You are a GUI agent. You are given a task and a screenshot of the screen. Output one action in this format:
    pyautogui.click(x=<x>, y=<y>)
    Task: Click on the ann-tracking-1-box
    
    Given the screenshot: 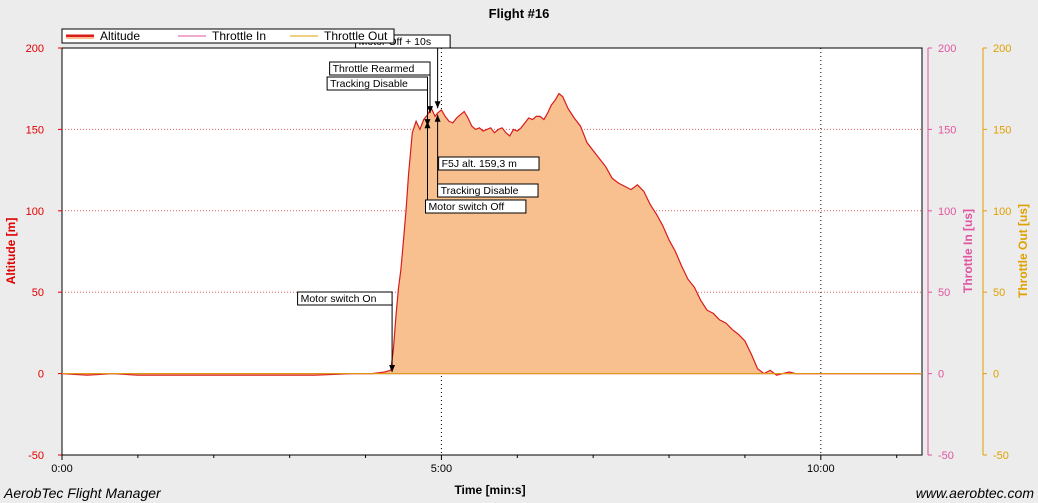 What is the action you would take?
    pyautogui.click(x=377, y=83)
    